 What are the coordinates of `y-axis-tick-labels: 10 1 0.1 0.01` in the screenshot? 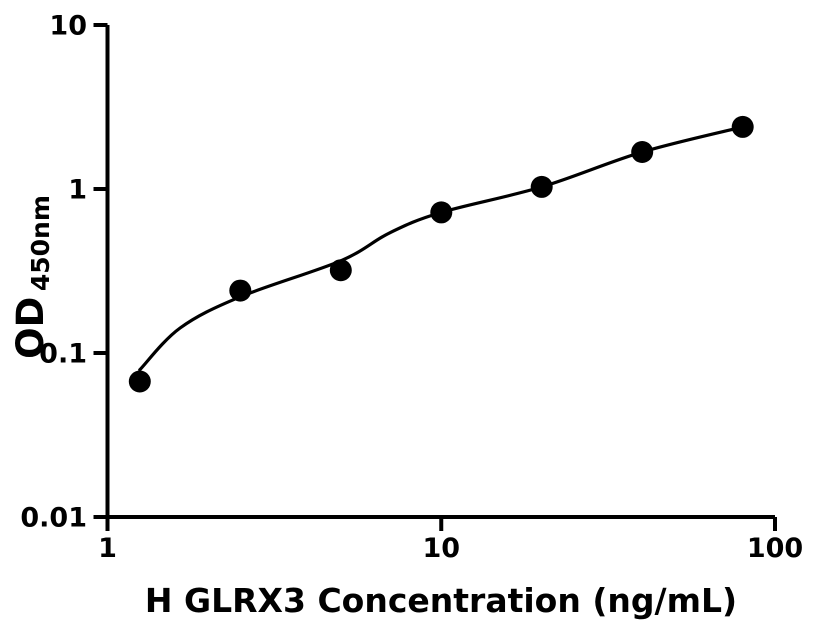 It's located at (53, 272).